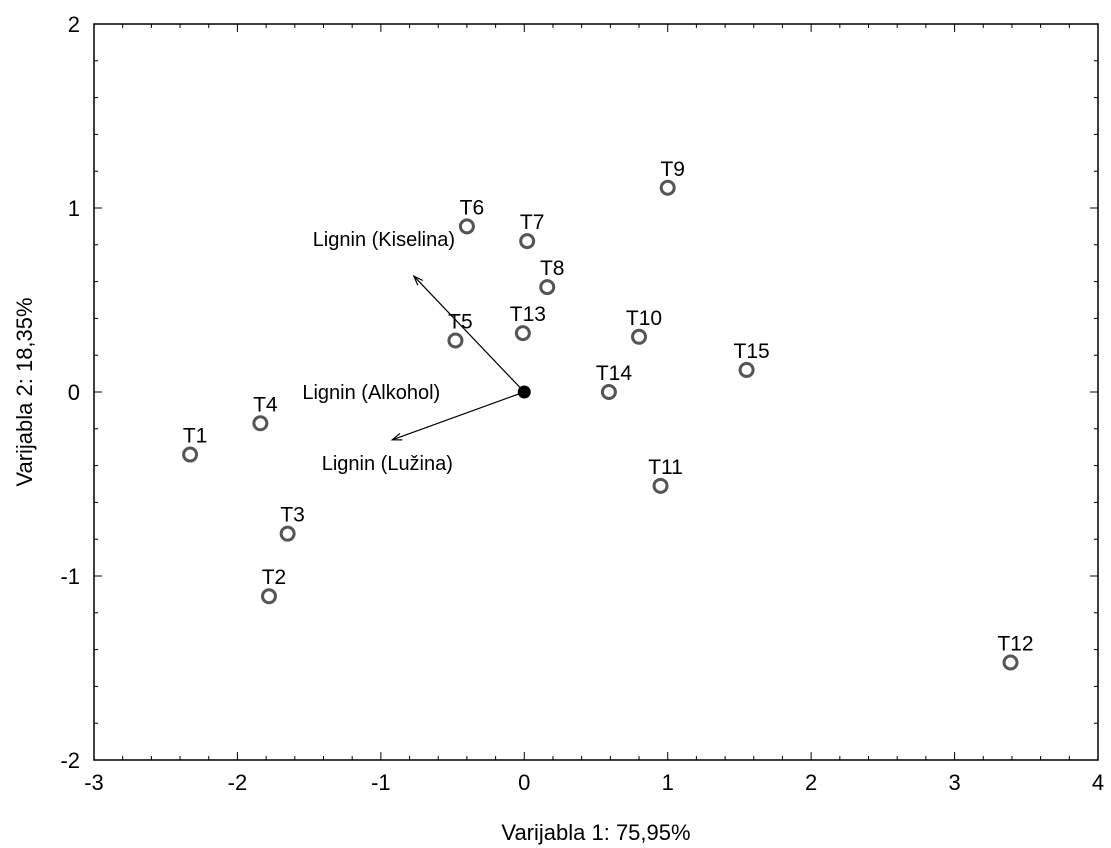 The image size is (1111, 848). What do you see at coordinates (195, 436) in the screenshot?
I see `point-label: T1` at bounding box center [195, 436].